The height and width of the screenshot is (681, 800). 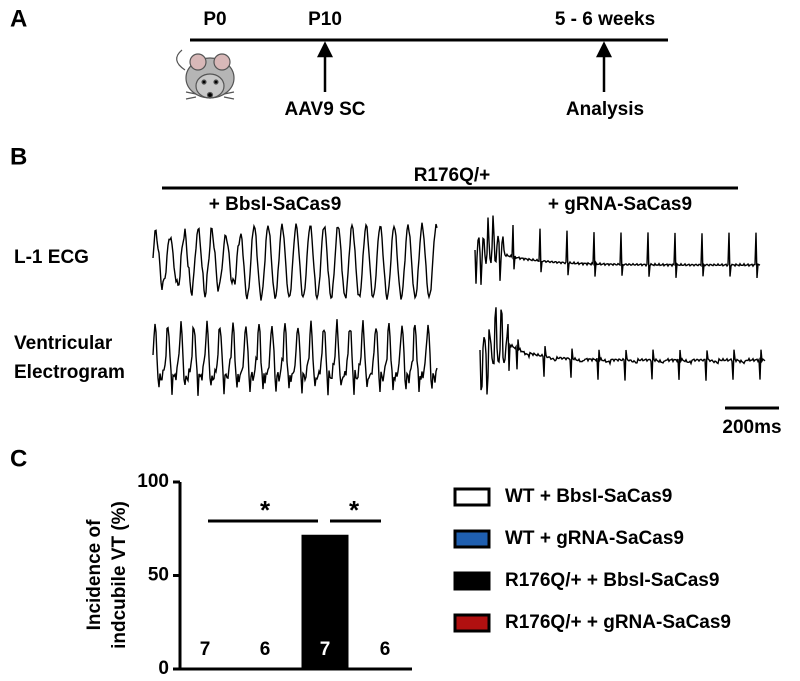 What do you see at coordinates (63, 343) in the screenshot?
I see `row-label: Ventricular` at bounding box center [63, 343].